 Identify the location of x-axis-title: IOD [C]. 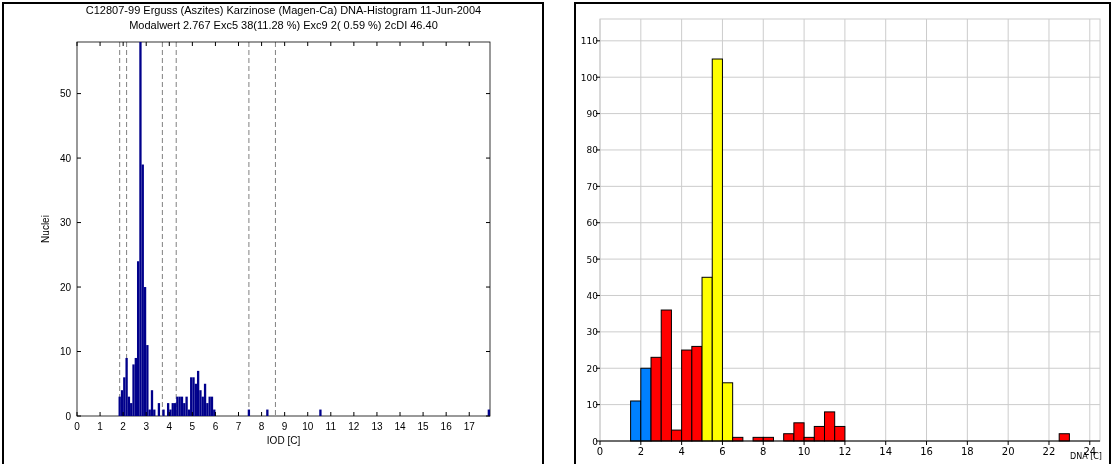
(283, 440).